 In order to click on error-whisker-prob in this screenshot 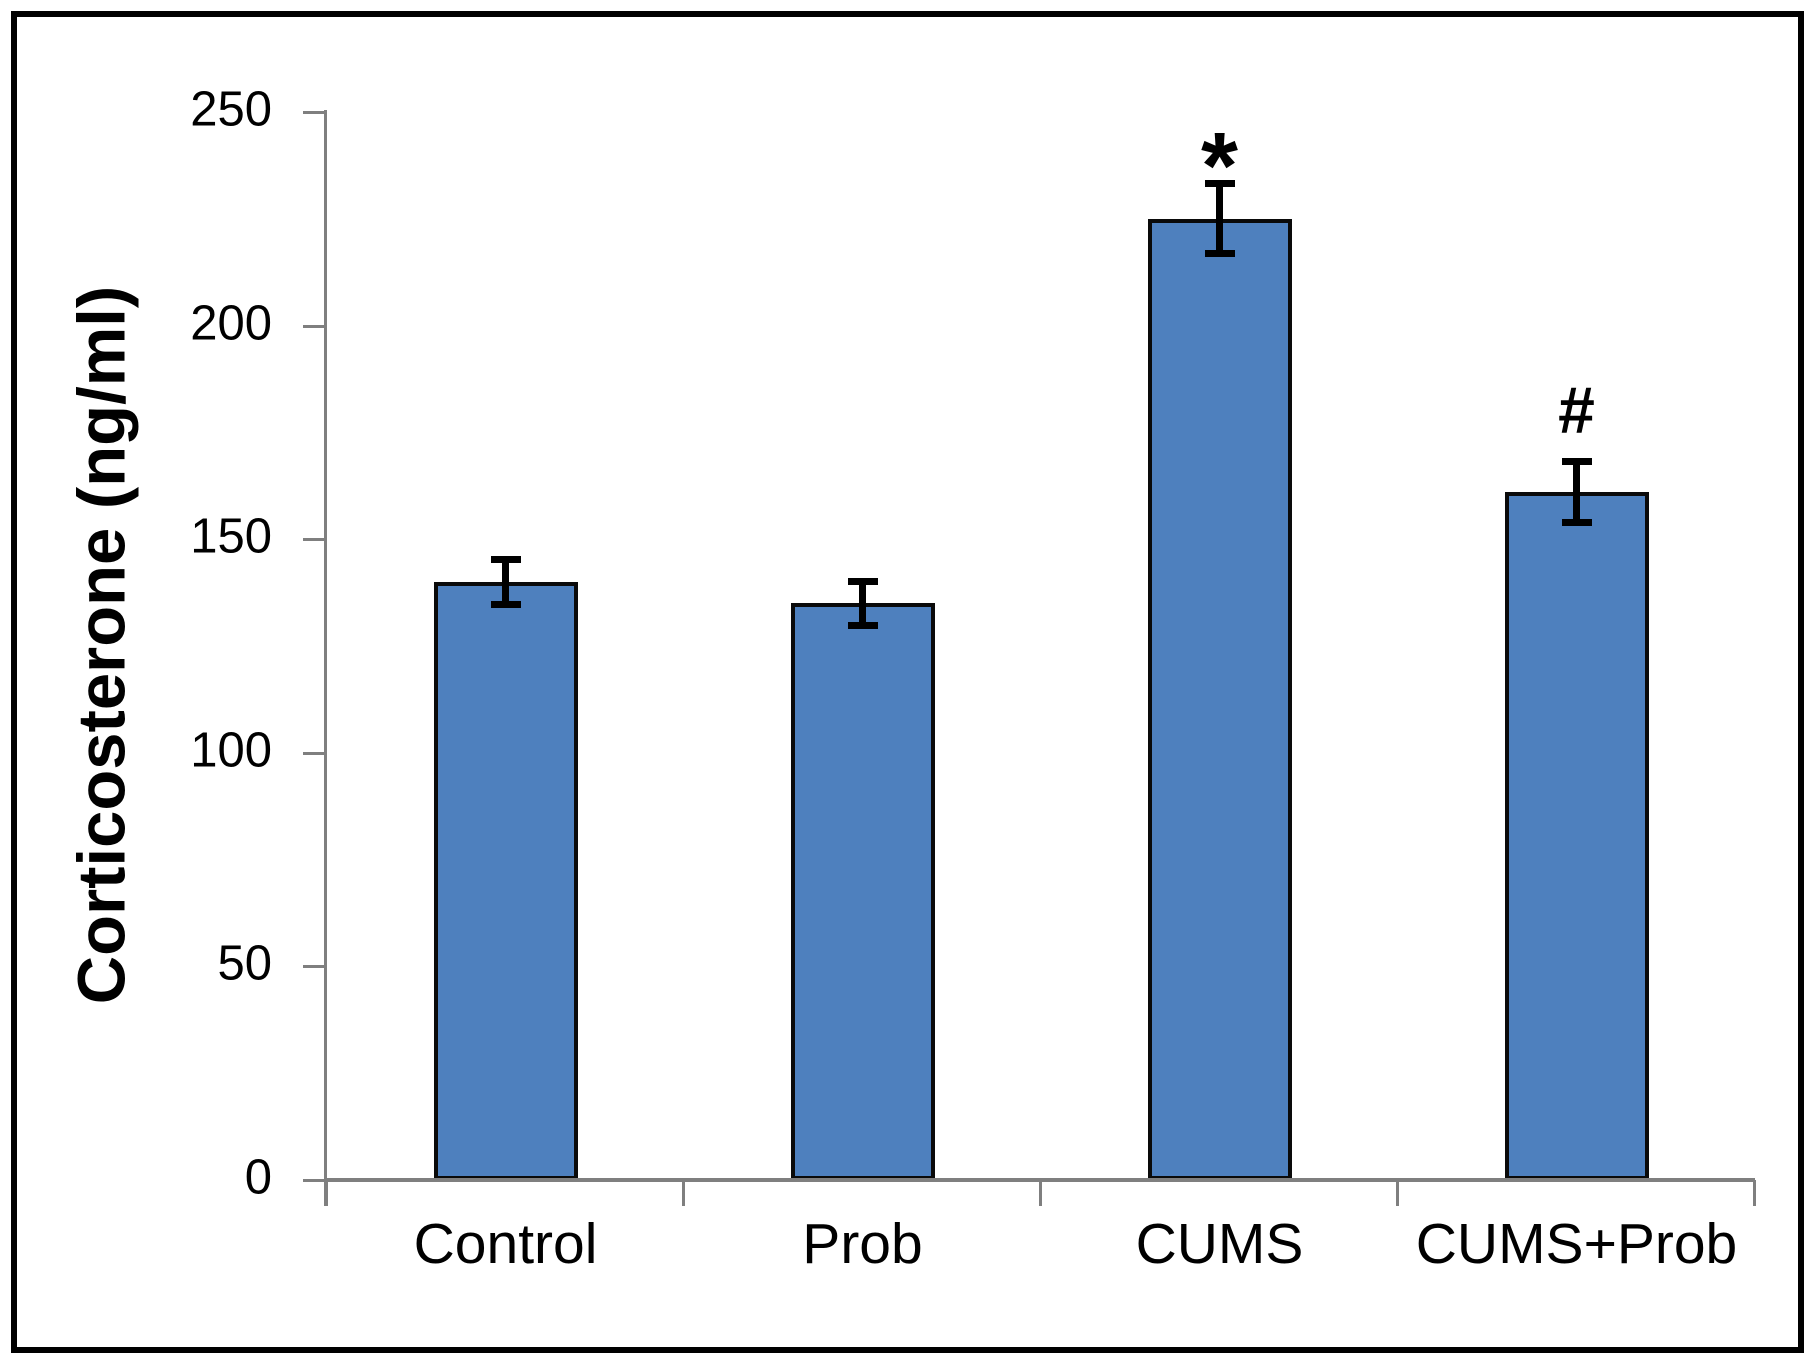, I will do `click(862, 603)`.